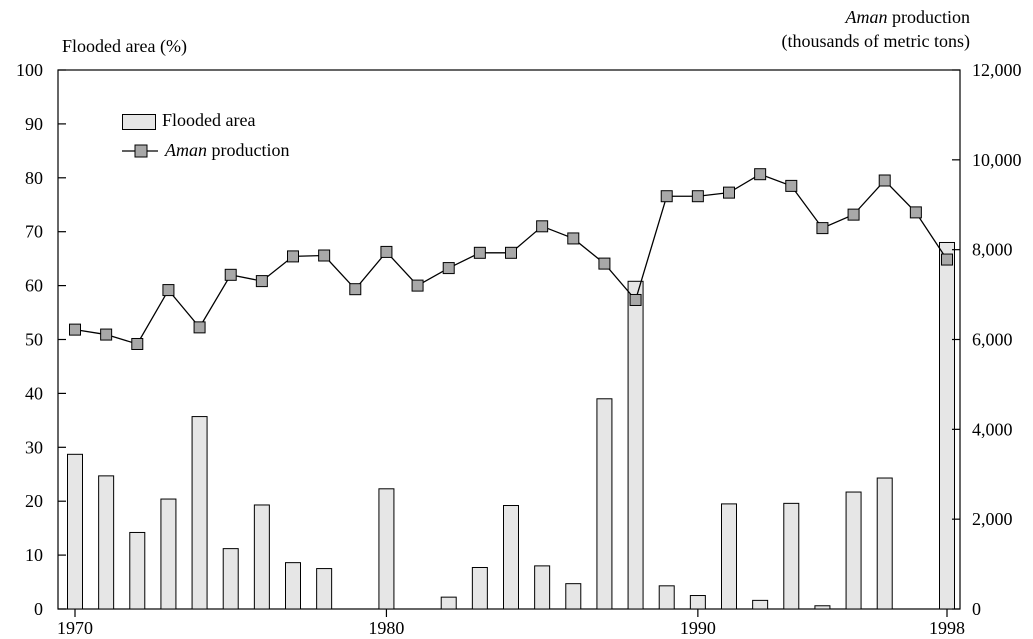 The height and width of the screenshot is (639, 1033). Describe the element at coordinates (324, 589) in the screenshot. I see `bar-1978` at that location.